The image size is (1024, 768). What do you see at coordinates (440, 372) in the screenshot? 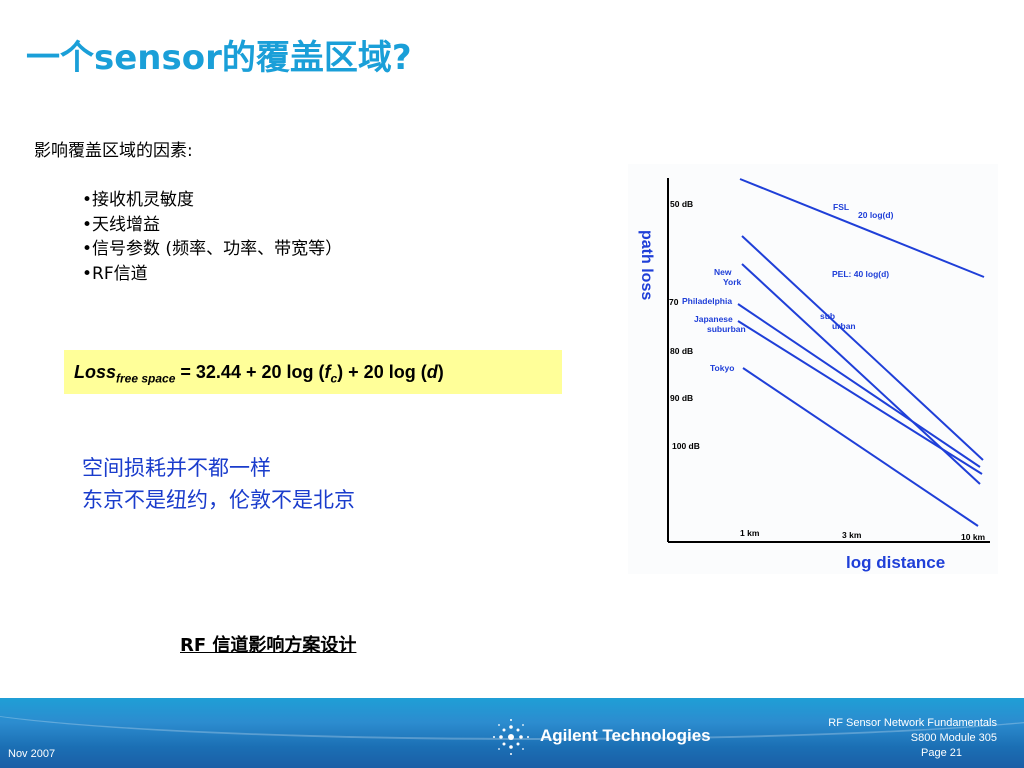
I see `formula-part3: )` at bounding box center [440, 372].